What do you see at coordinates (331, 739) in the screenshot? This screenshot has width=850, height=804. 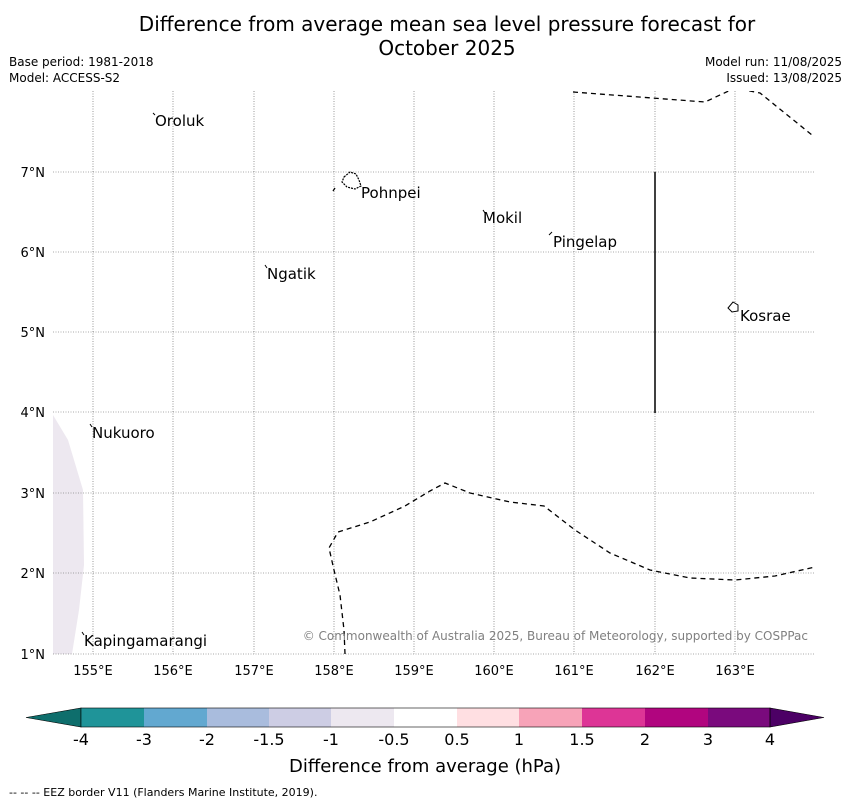 I see `colorbar-label: -1` at bounding box center [331, 739].